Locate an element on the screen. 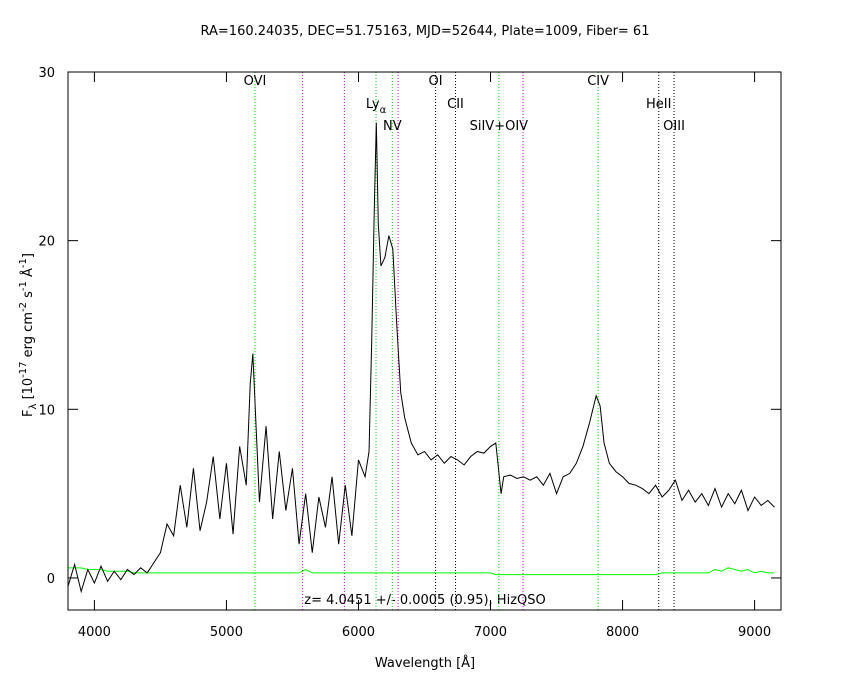 This screenshot has height=680, width=850. line-label: CIV is located at coordinates (598, 81).